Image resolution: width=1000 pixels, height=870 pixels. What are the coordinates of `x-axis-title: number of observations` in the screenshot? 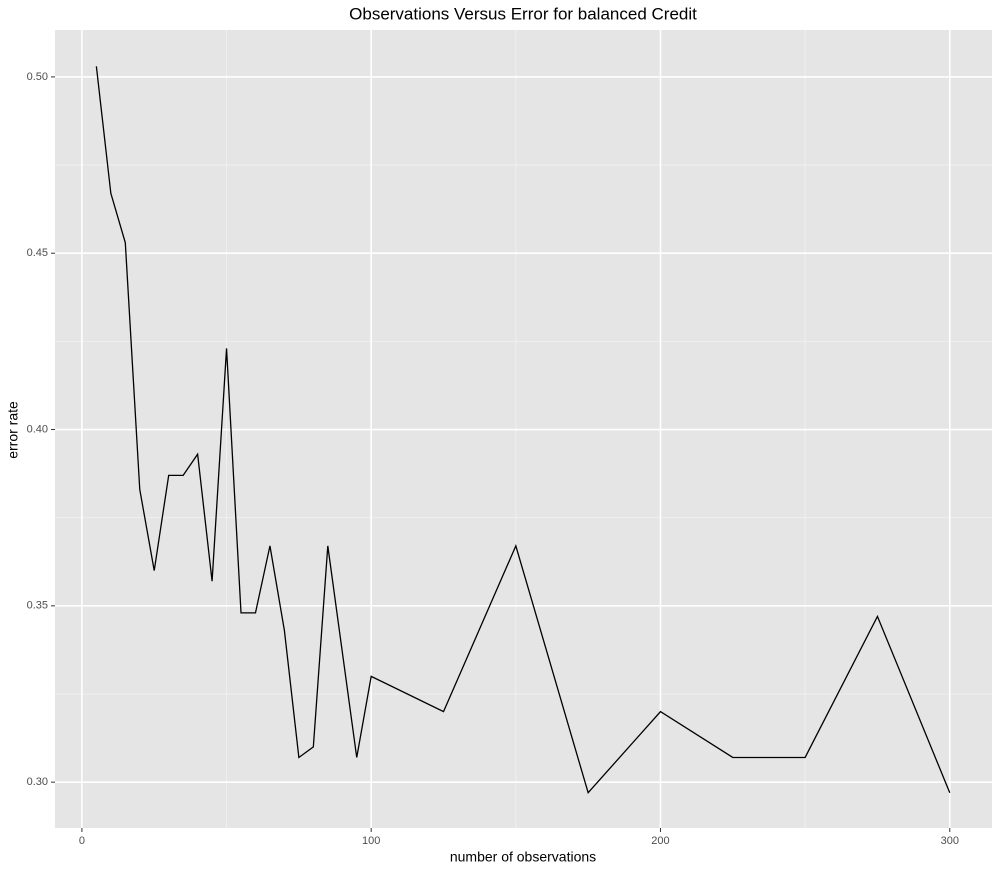 It's located at (523, 857).